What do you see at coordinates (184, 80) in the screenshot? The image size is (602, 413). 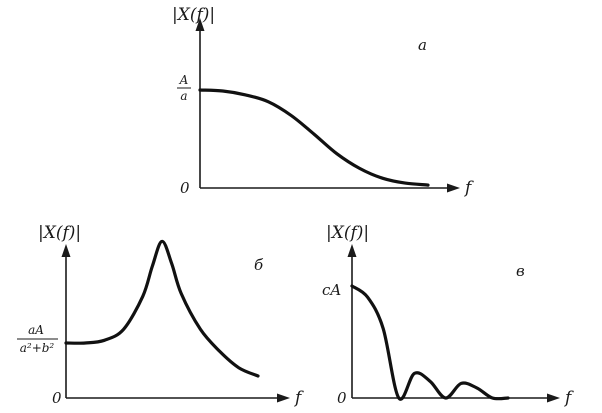 I see `panel-a-ytick-numerator: A` at bounding box center [184, 80].